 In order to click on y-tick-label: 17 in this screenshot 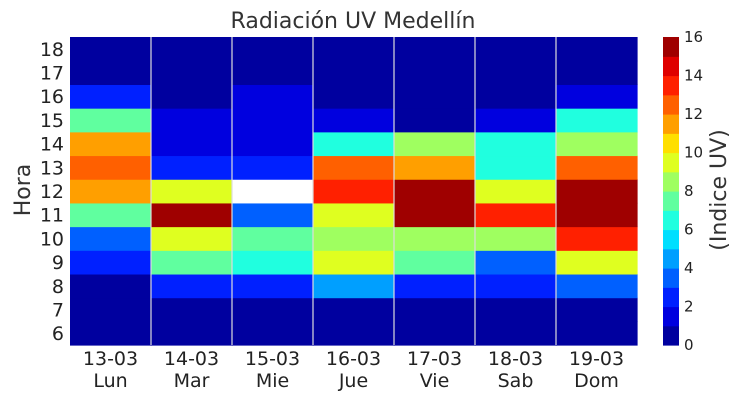, I will do `click(52, 74)`.